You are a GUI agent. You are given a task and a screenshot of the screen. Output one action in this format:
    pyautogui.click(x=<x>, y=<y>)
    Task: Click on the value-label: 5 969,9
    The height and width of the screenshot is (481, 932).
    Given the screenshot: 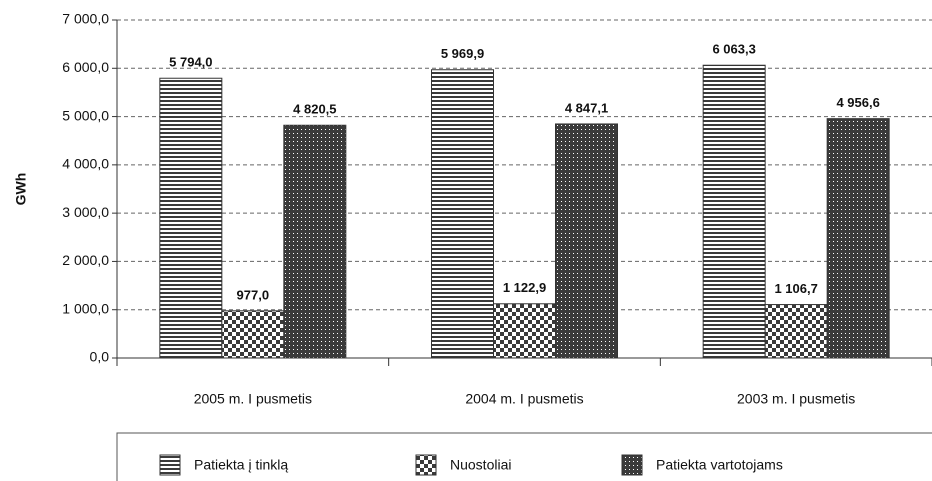 What is the action you would take?
    pyautogui.click(x=462, y=53)
    